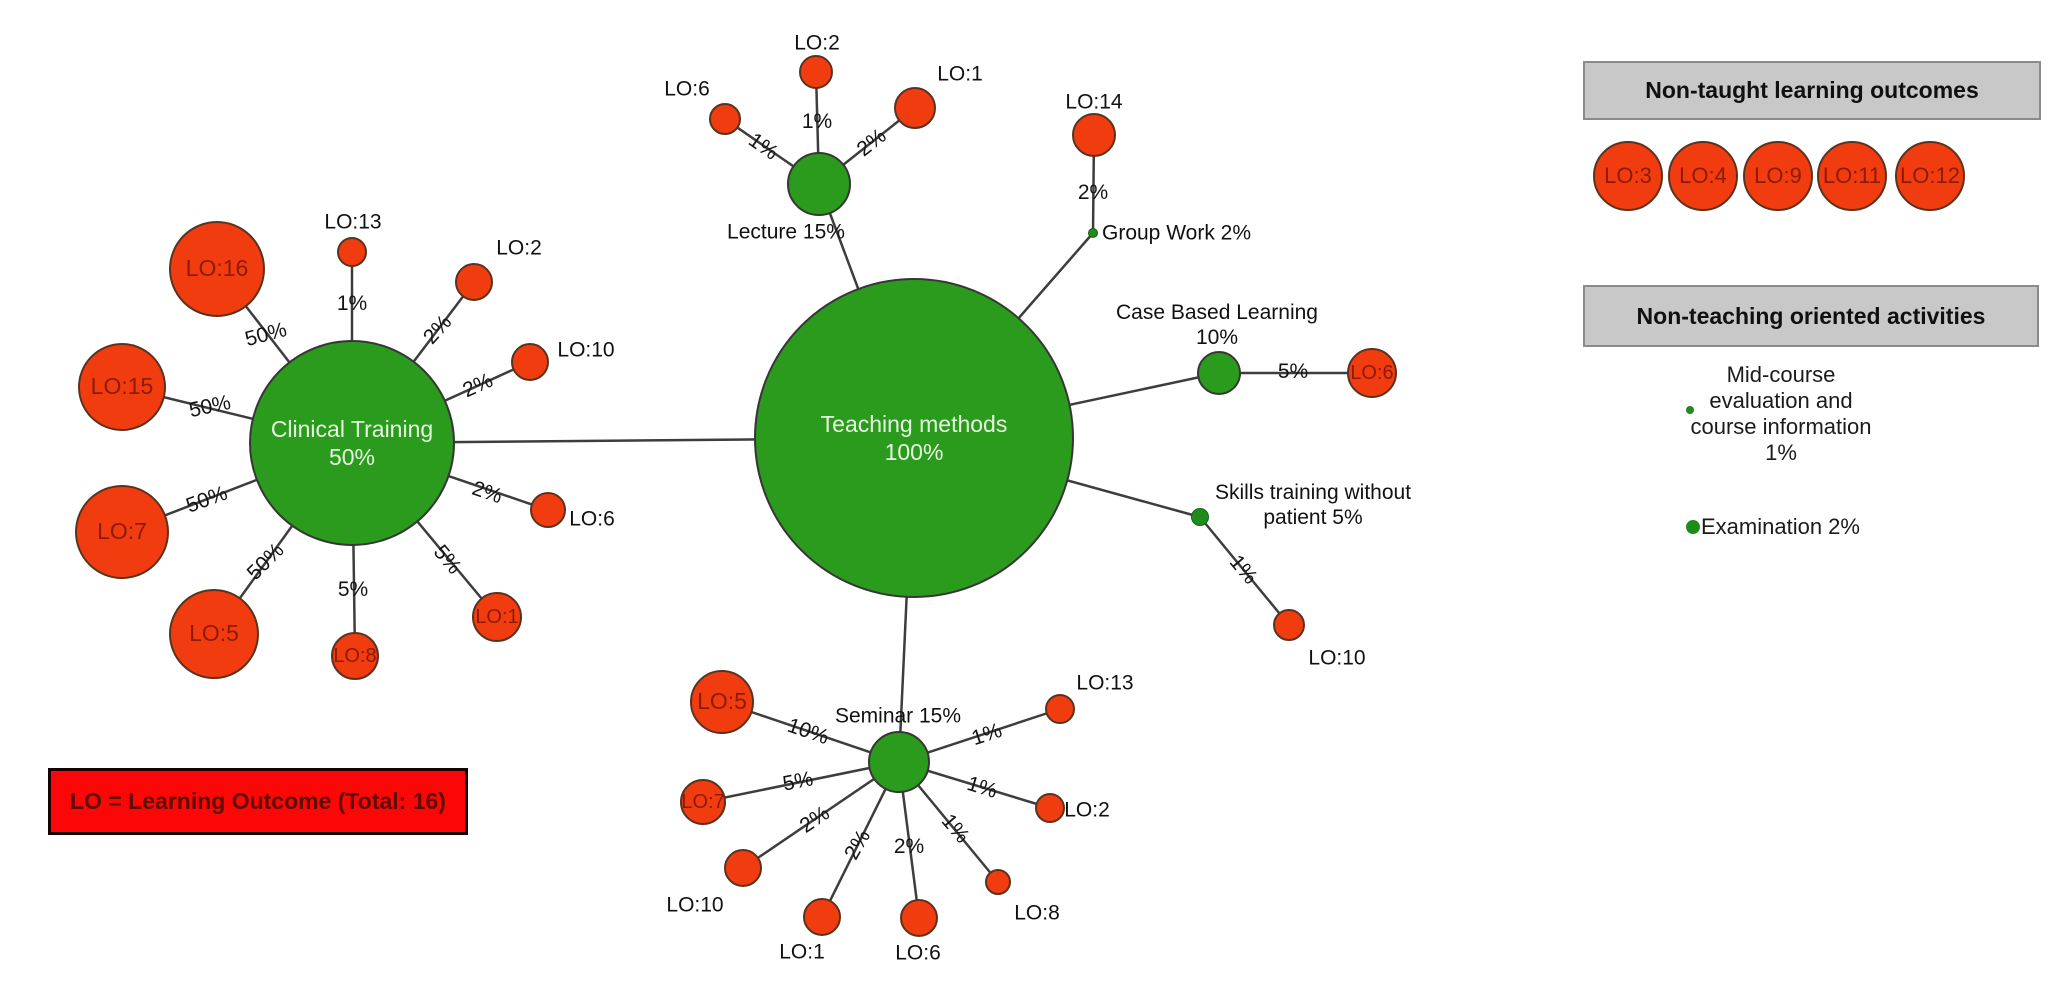 This screenshot has height=1001, width=2059. What do you see at coordinates (352, 252) in the screenshot?
I see `node-cli-lo13` at bounding box center [352, 252].